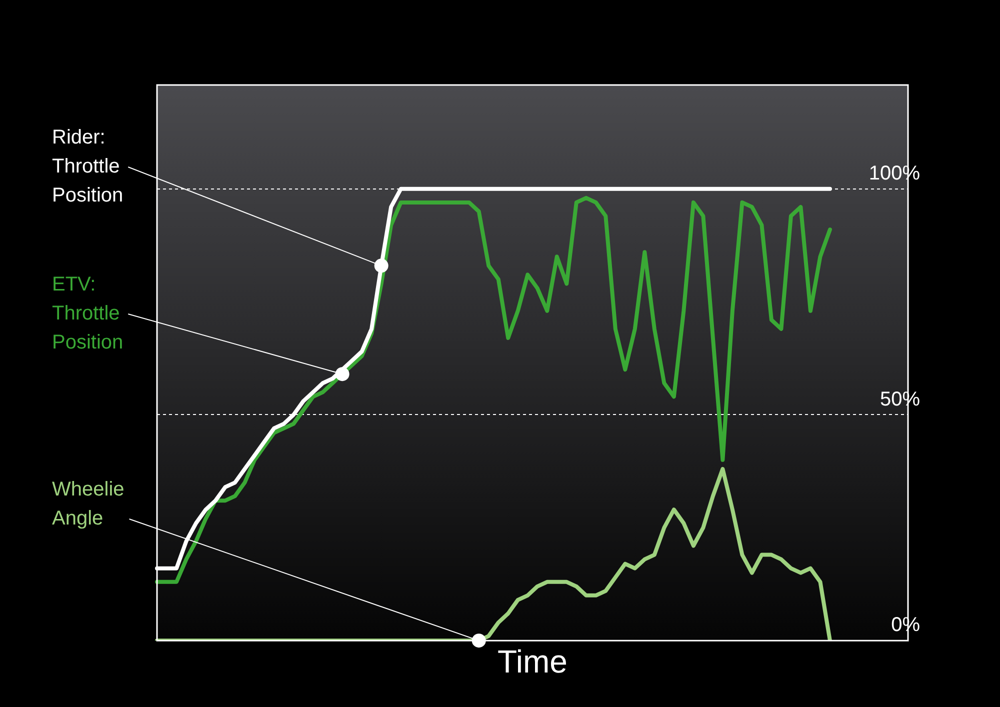  What do you see at coordinates (88, 166) in the screenshot?
I see `text: Rider: Throttle Position` at bounding box center [88, 166].